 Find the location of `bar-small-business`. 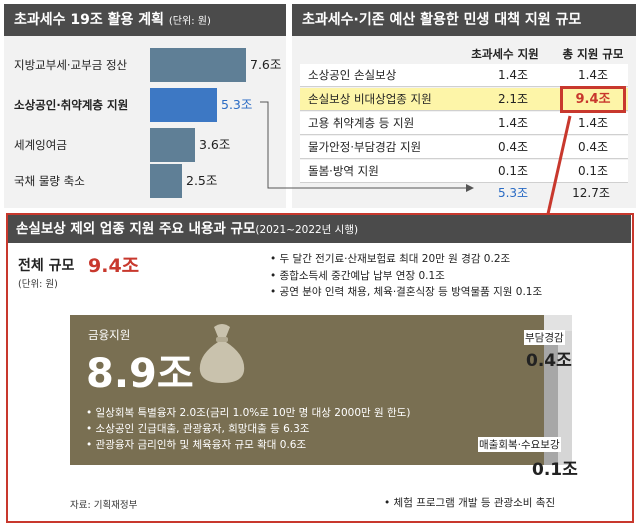

bar-small-business is located at coordinates (183, 105).